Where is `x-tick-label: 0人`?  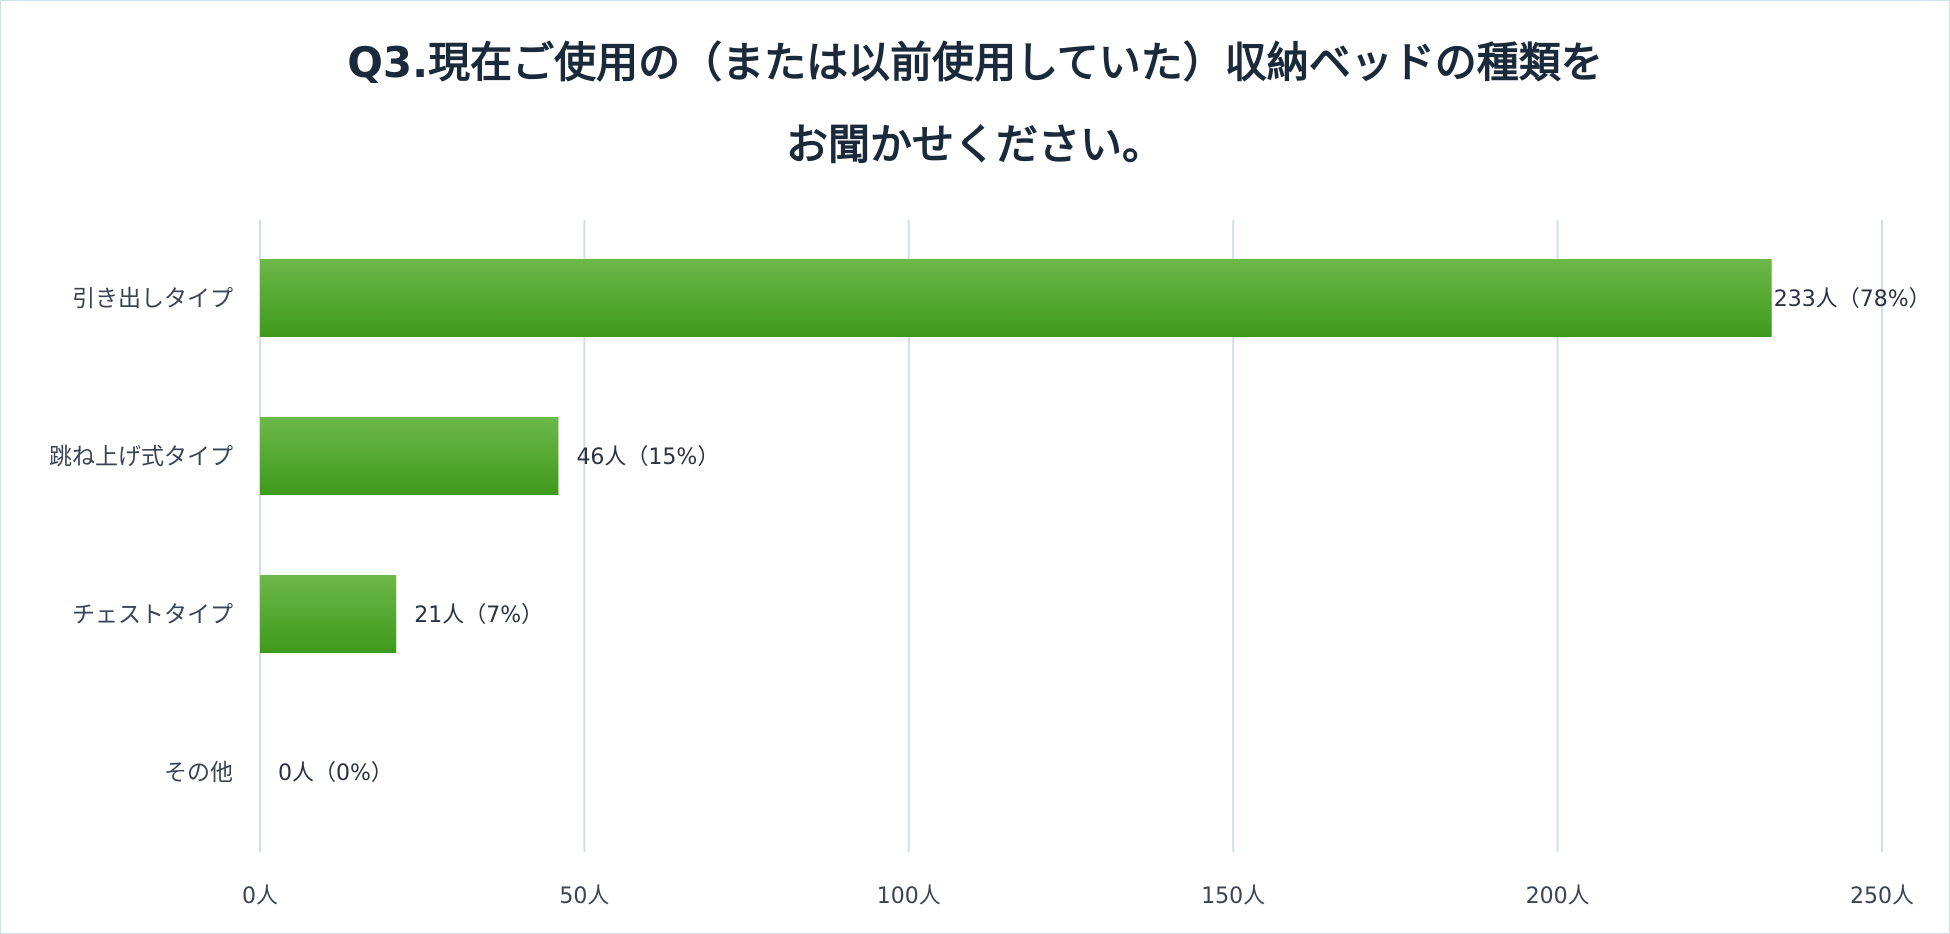 x-tick-label: 0人 is located at coordinates (260, 896).